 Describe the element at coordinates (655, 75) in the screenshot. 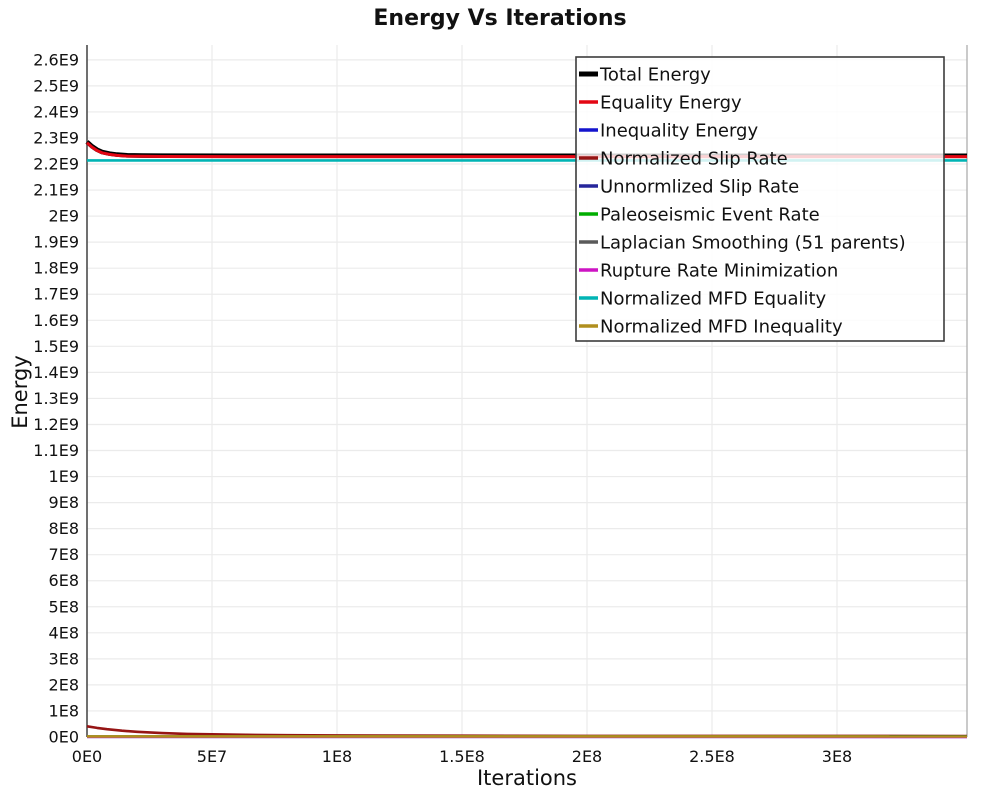

I see `legend-label-total-energy: Total Energy` at that location.